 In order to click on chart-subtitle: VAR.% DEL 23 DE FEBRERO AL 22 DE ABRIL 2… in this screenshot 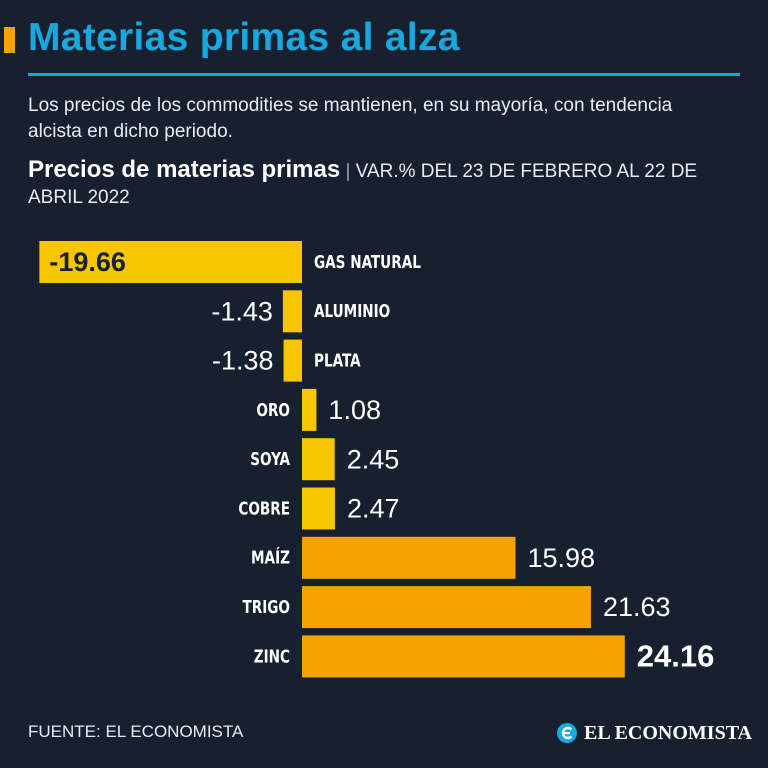, I will do `click(363, 184)`.